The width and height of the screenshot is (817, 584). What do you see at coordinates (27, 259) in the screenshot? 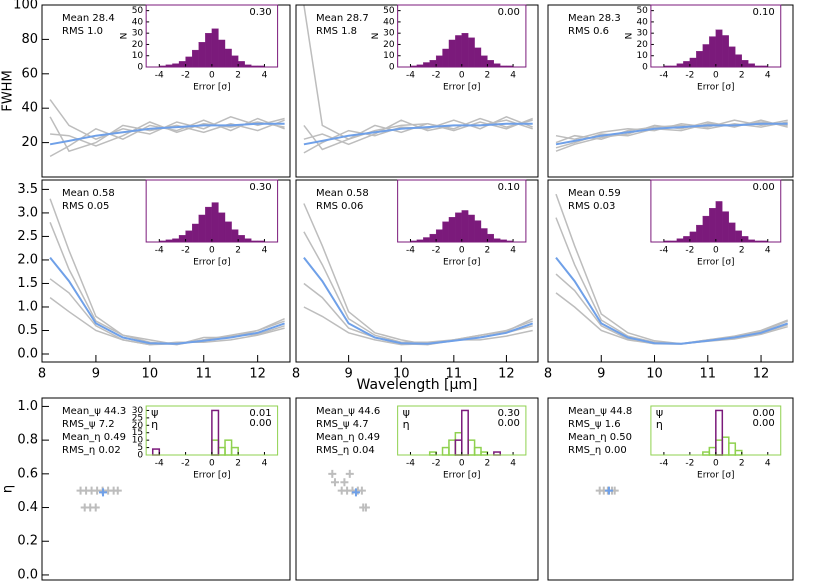
I see `y-tick-label: 2.0` at bounding box center [27, 259].